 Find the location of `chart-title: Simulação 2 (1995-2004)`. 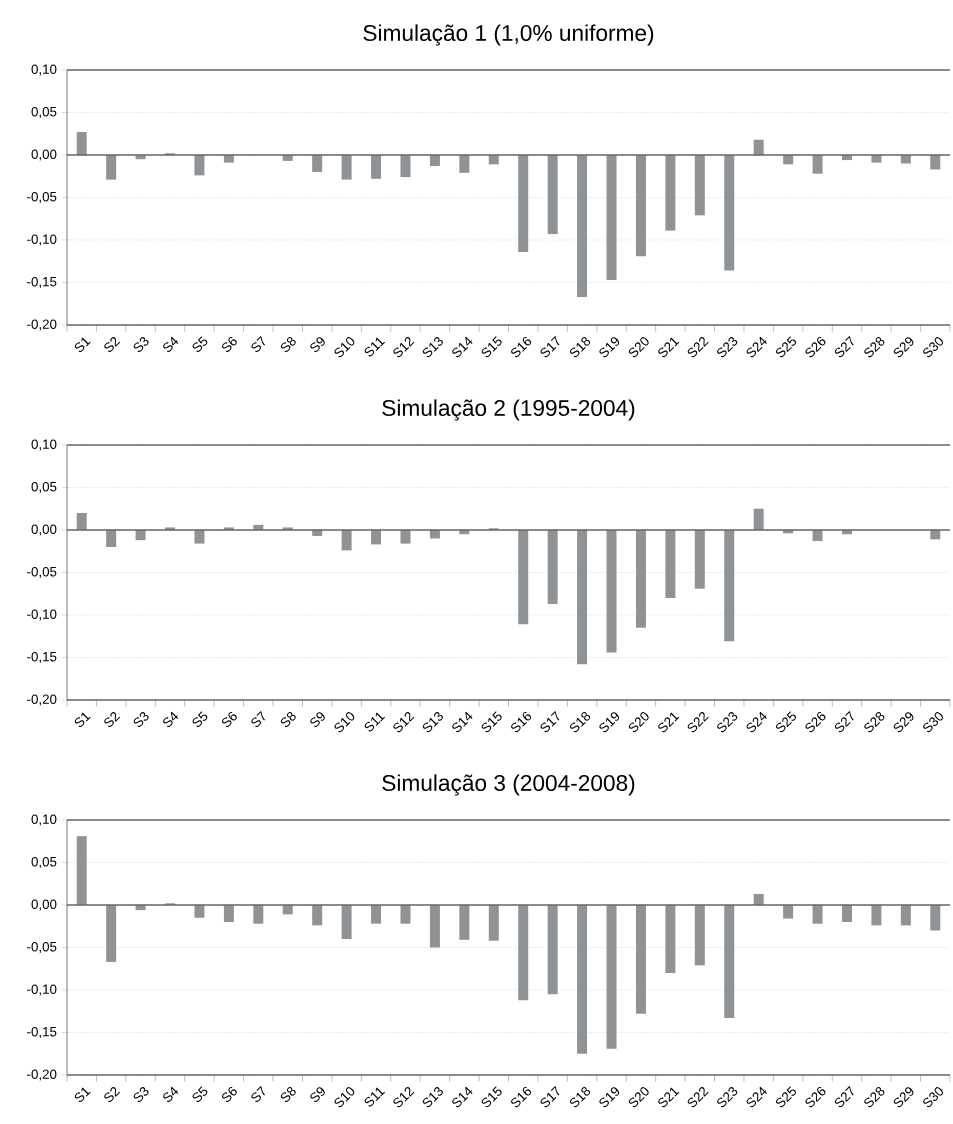

chart-title: Simulação 2 (1995-2004) is located at coordinates (508, 410).